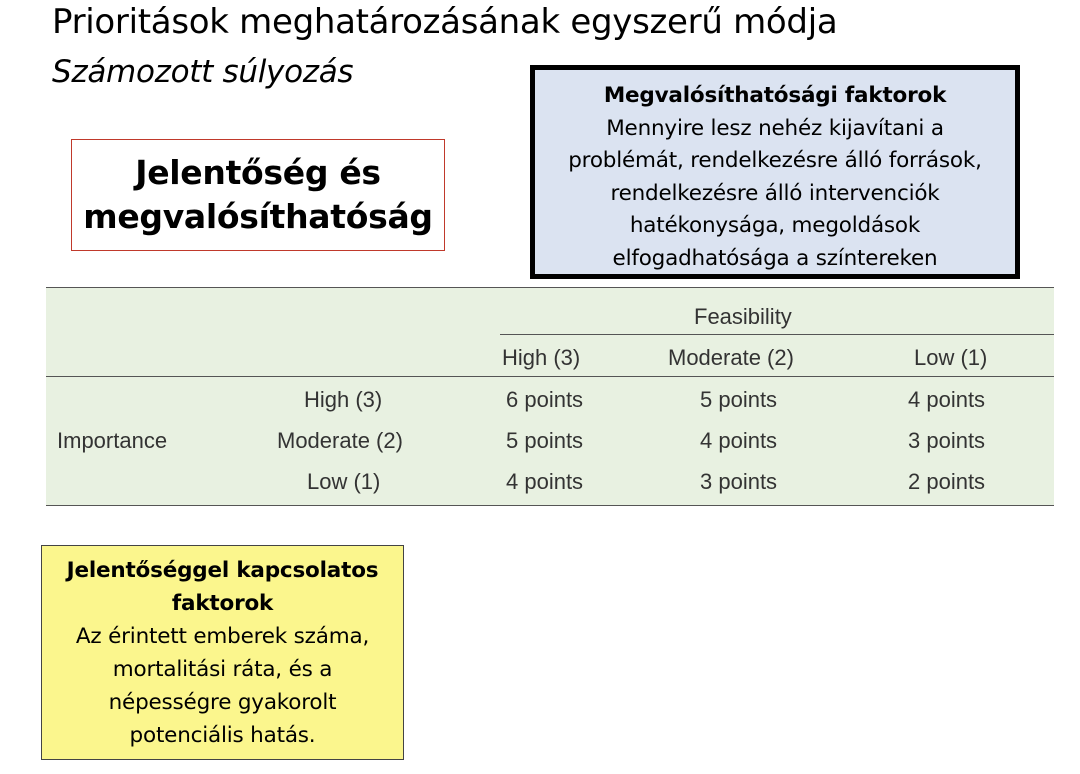  I want to click on slide-subtitle: Számozott súlyozás, so click(203, 72).